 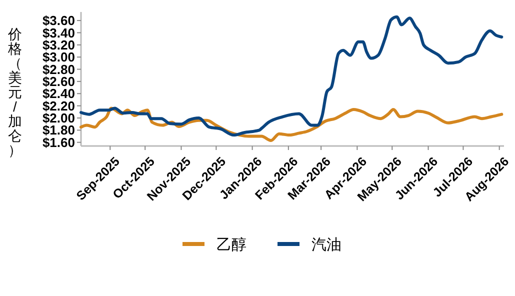 What do you see at coordinates (231, 245) in the screenshot?
I see `legend-label: 乙醇` at bounding box center [231, 245].